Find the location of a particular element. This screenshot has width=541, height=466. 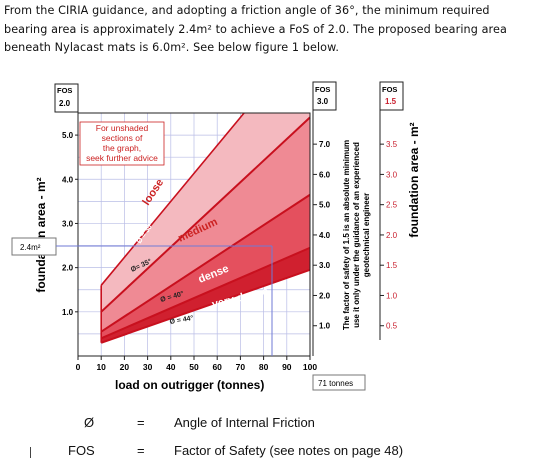

mid-tick-label-3.0: 3.0 is located at coordinates (325, 265).